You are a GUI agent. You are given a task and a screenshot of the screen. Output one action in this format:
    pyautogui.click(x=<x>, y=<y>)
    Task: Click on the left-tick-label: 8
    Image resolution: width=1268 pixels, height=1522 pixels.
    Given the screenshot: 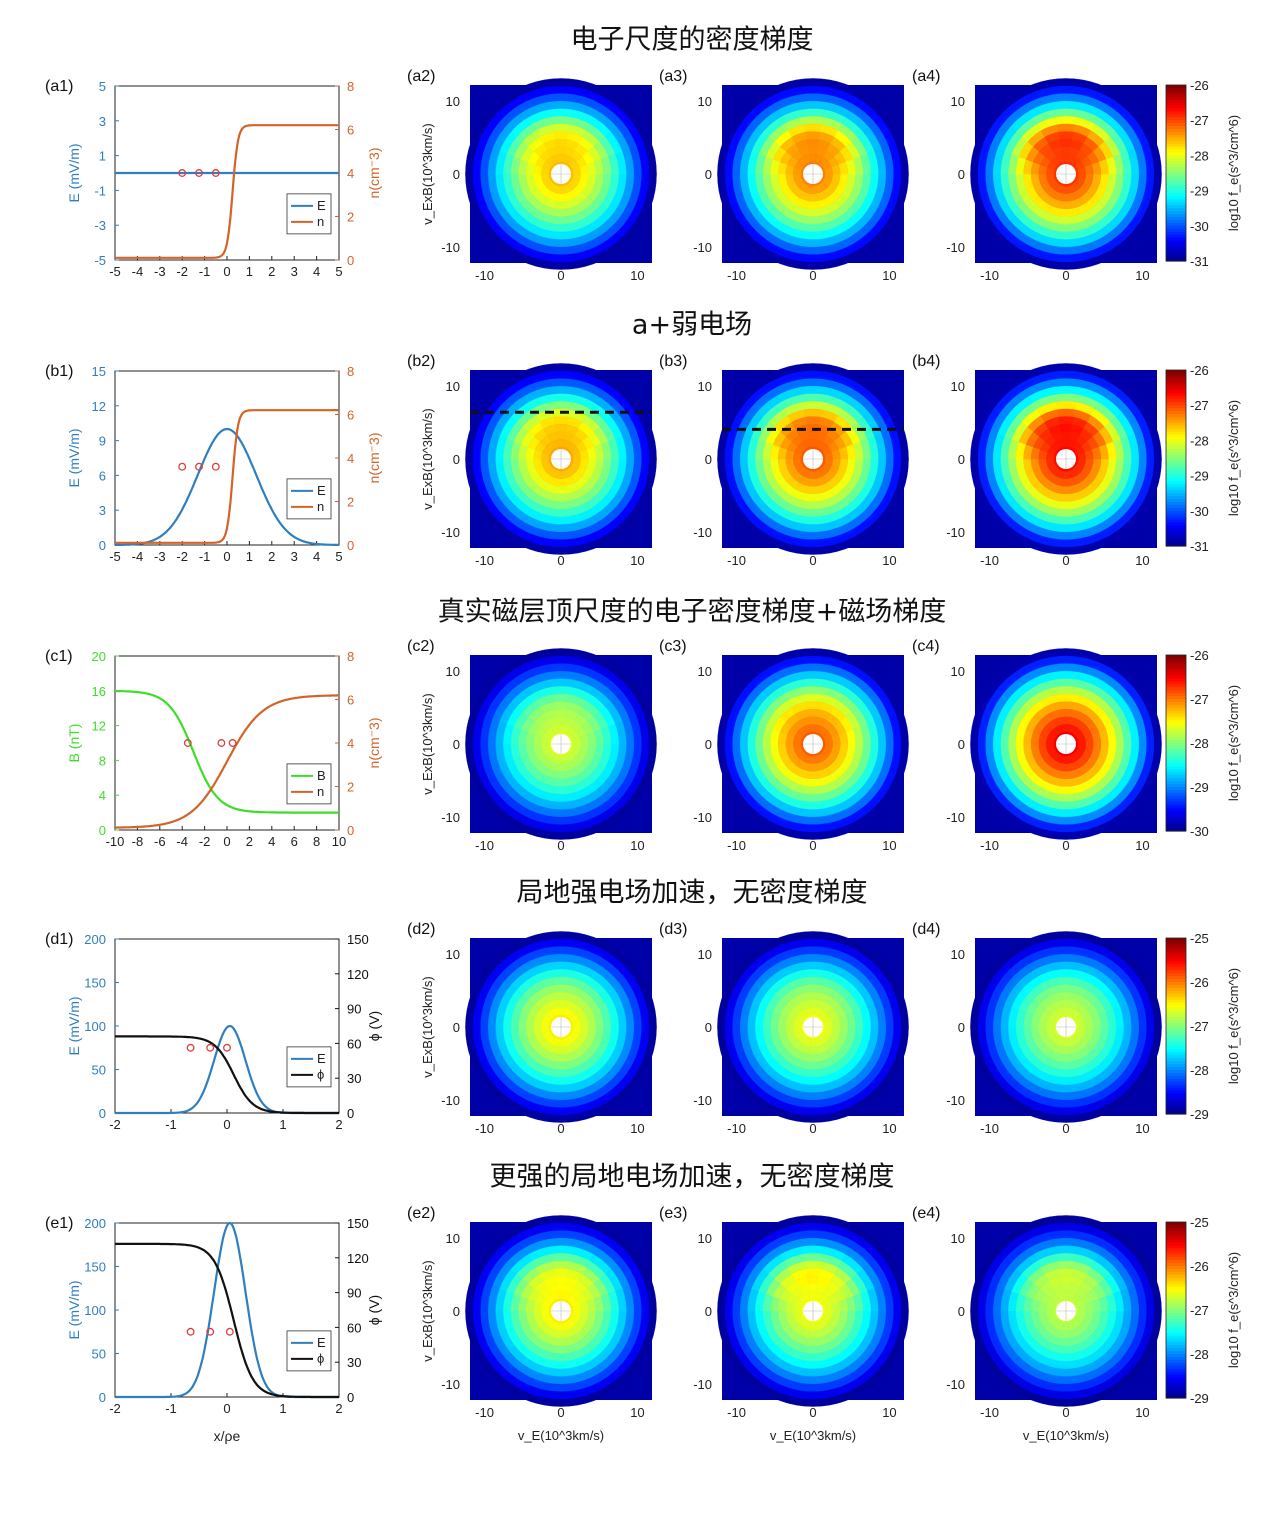 What is the action you would take?
    pyautogui.click(x=102, y=760)
    